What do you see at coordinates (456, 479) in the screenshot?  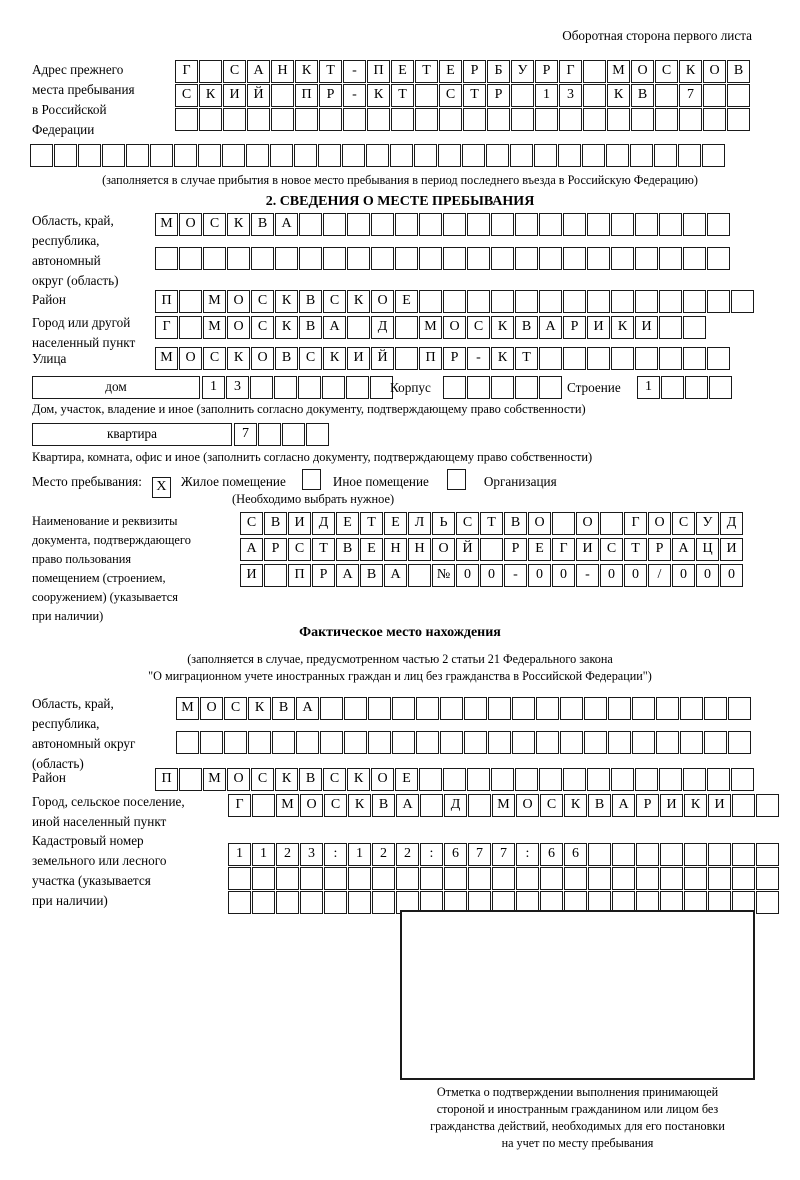 I see `stay-type-checkbox-organization` at bounding box center [456, 479].